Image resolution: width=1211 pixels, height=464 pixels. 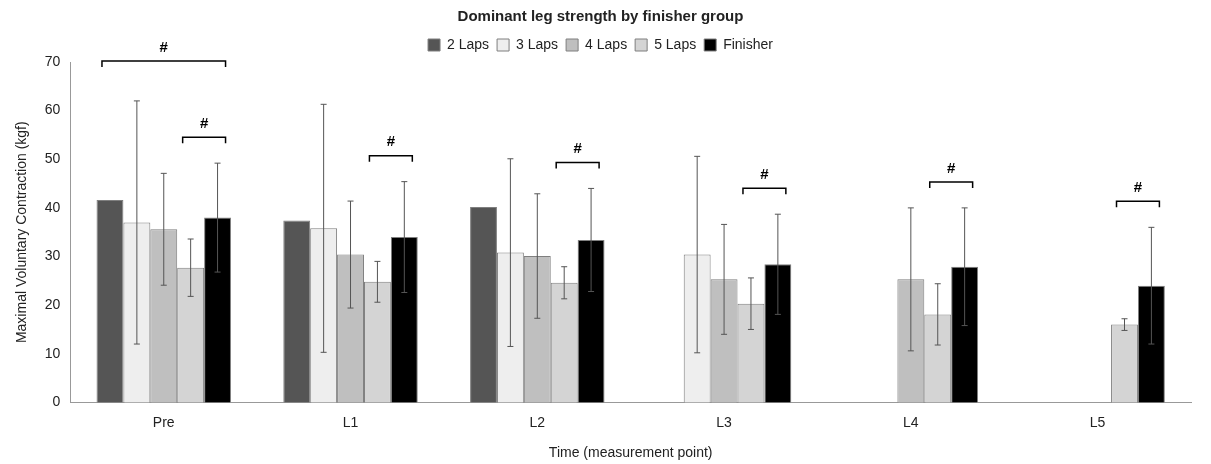 What do you see at coordinates (52, 158) in the screenshot?
I see `y-tick-label: 50` at bounding box center [52, 158].